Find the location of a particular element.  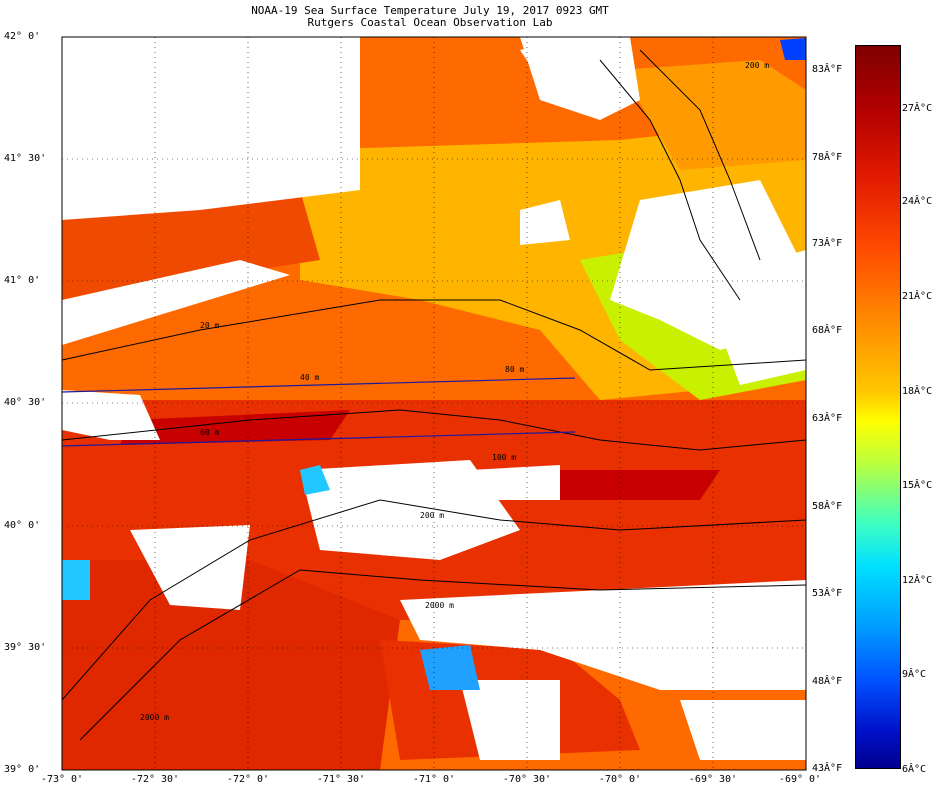

lat-label: 41° 0' is located at coordinates (22, 280).